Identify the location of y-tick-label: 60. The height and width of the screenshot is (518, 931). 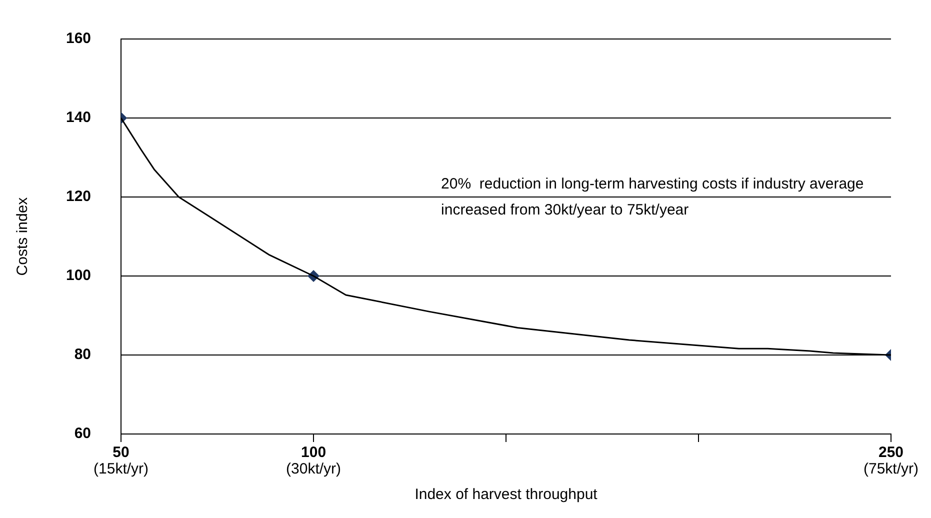
(83, 433).